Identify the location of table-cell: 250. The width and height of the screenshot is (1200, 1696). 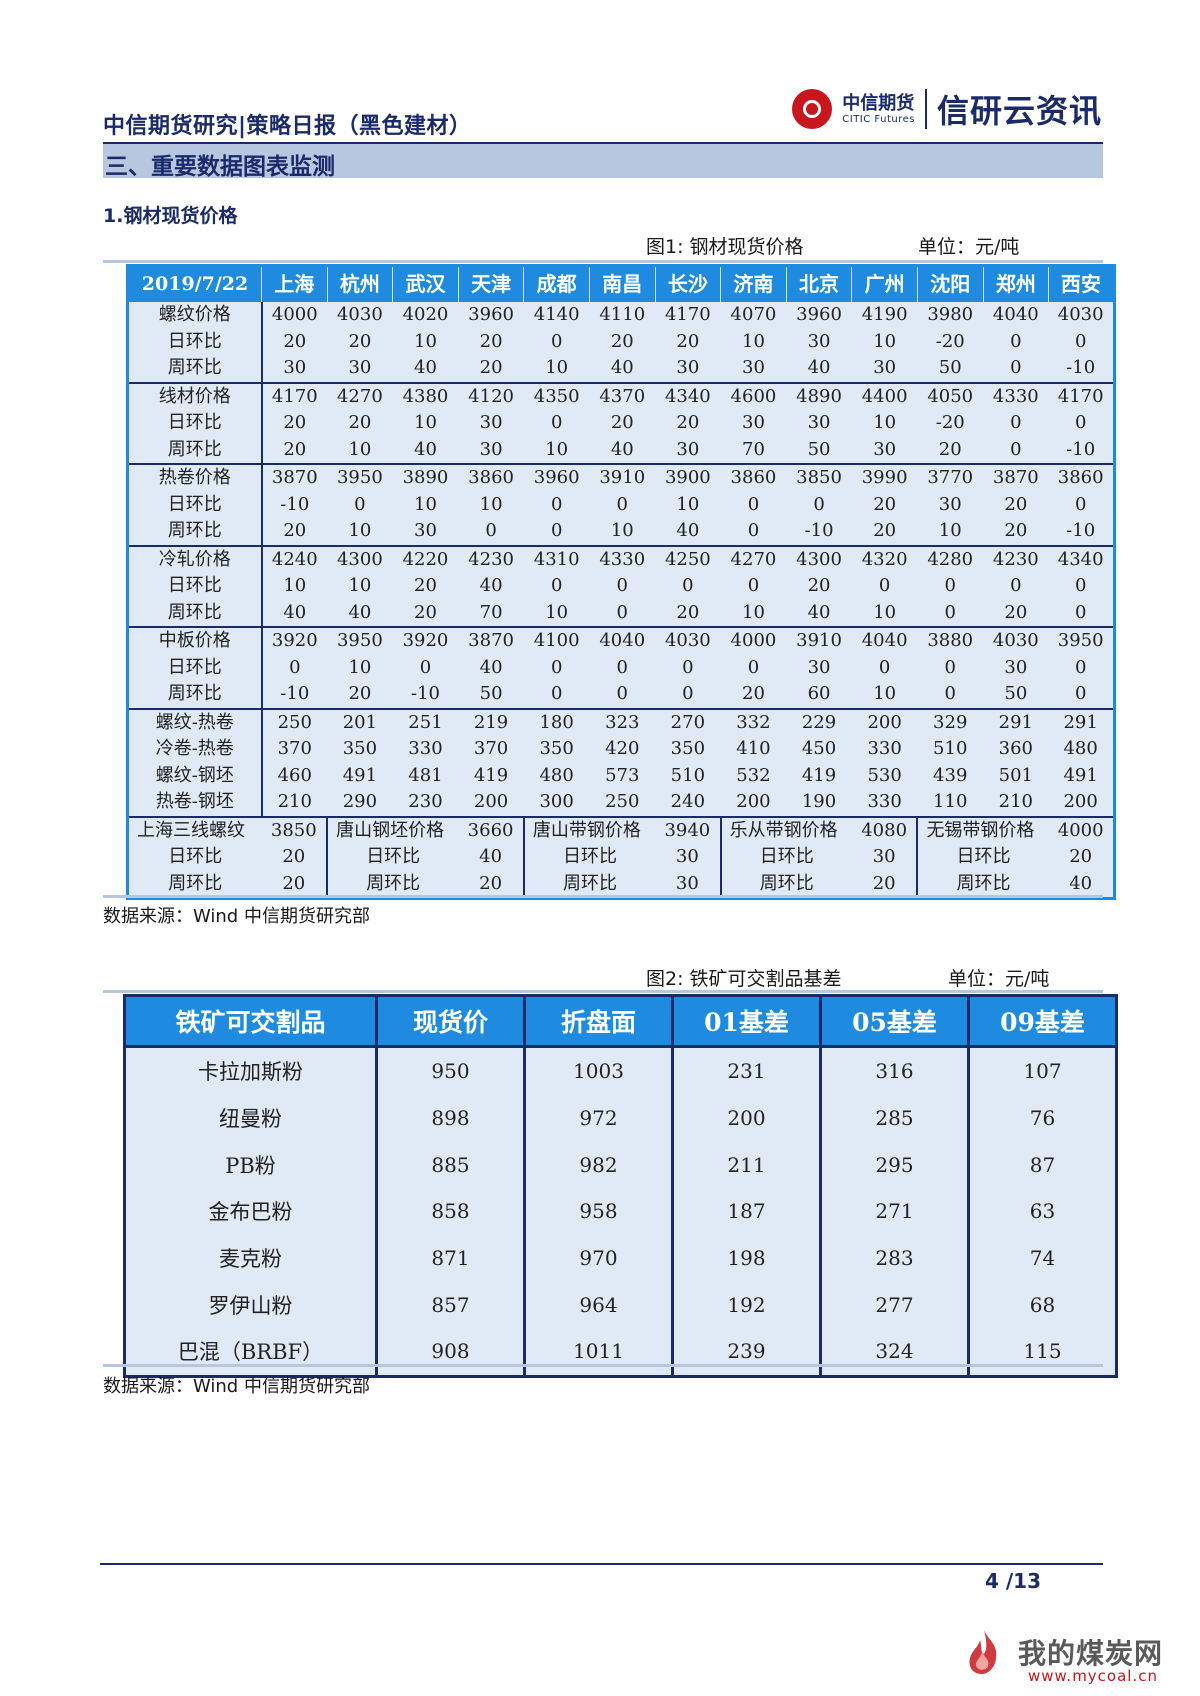
(294, 722).